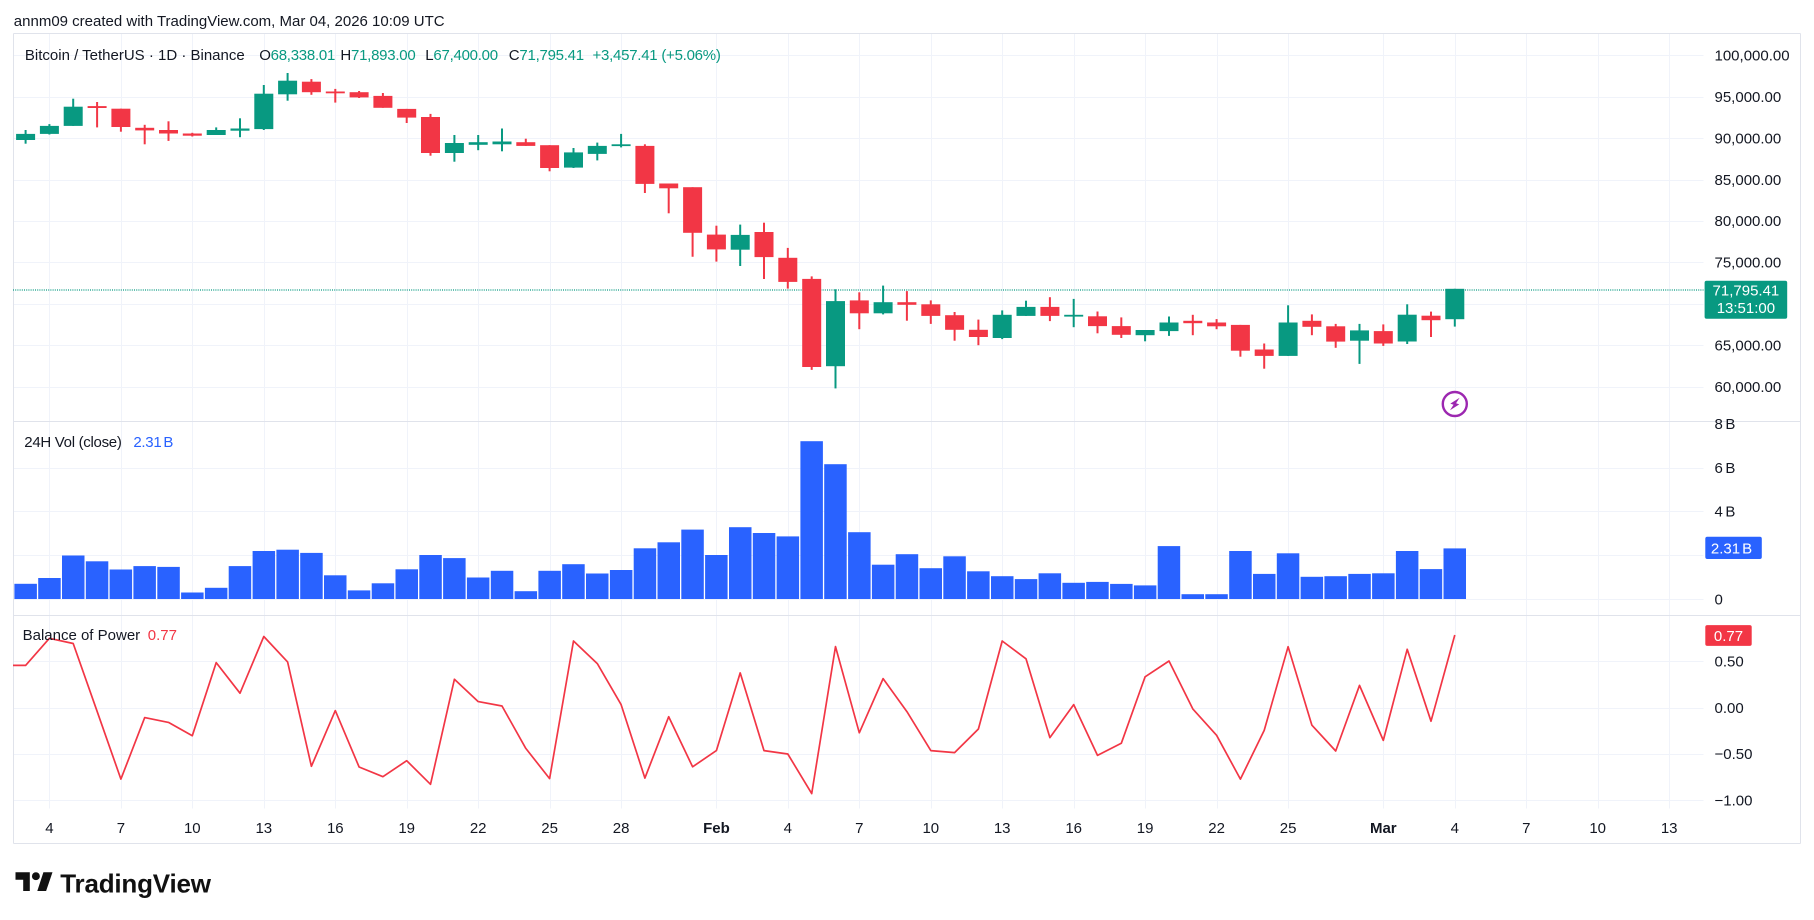  I want to click on svg-text: 95,000.00, so click(1748, 97).